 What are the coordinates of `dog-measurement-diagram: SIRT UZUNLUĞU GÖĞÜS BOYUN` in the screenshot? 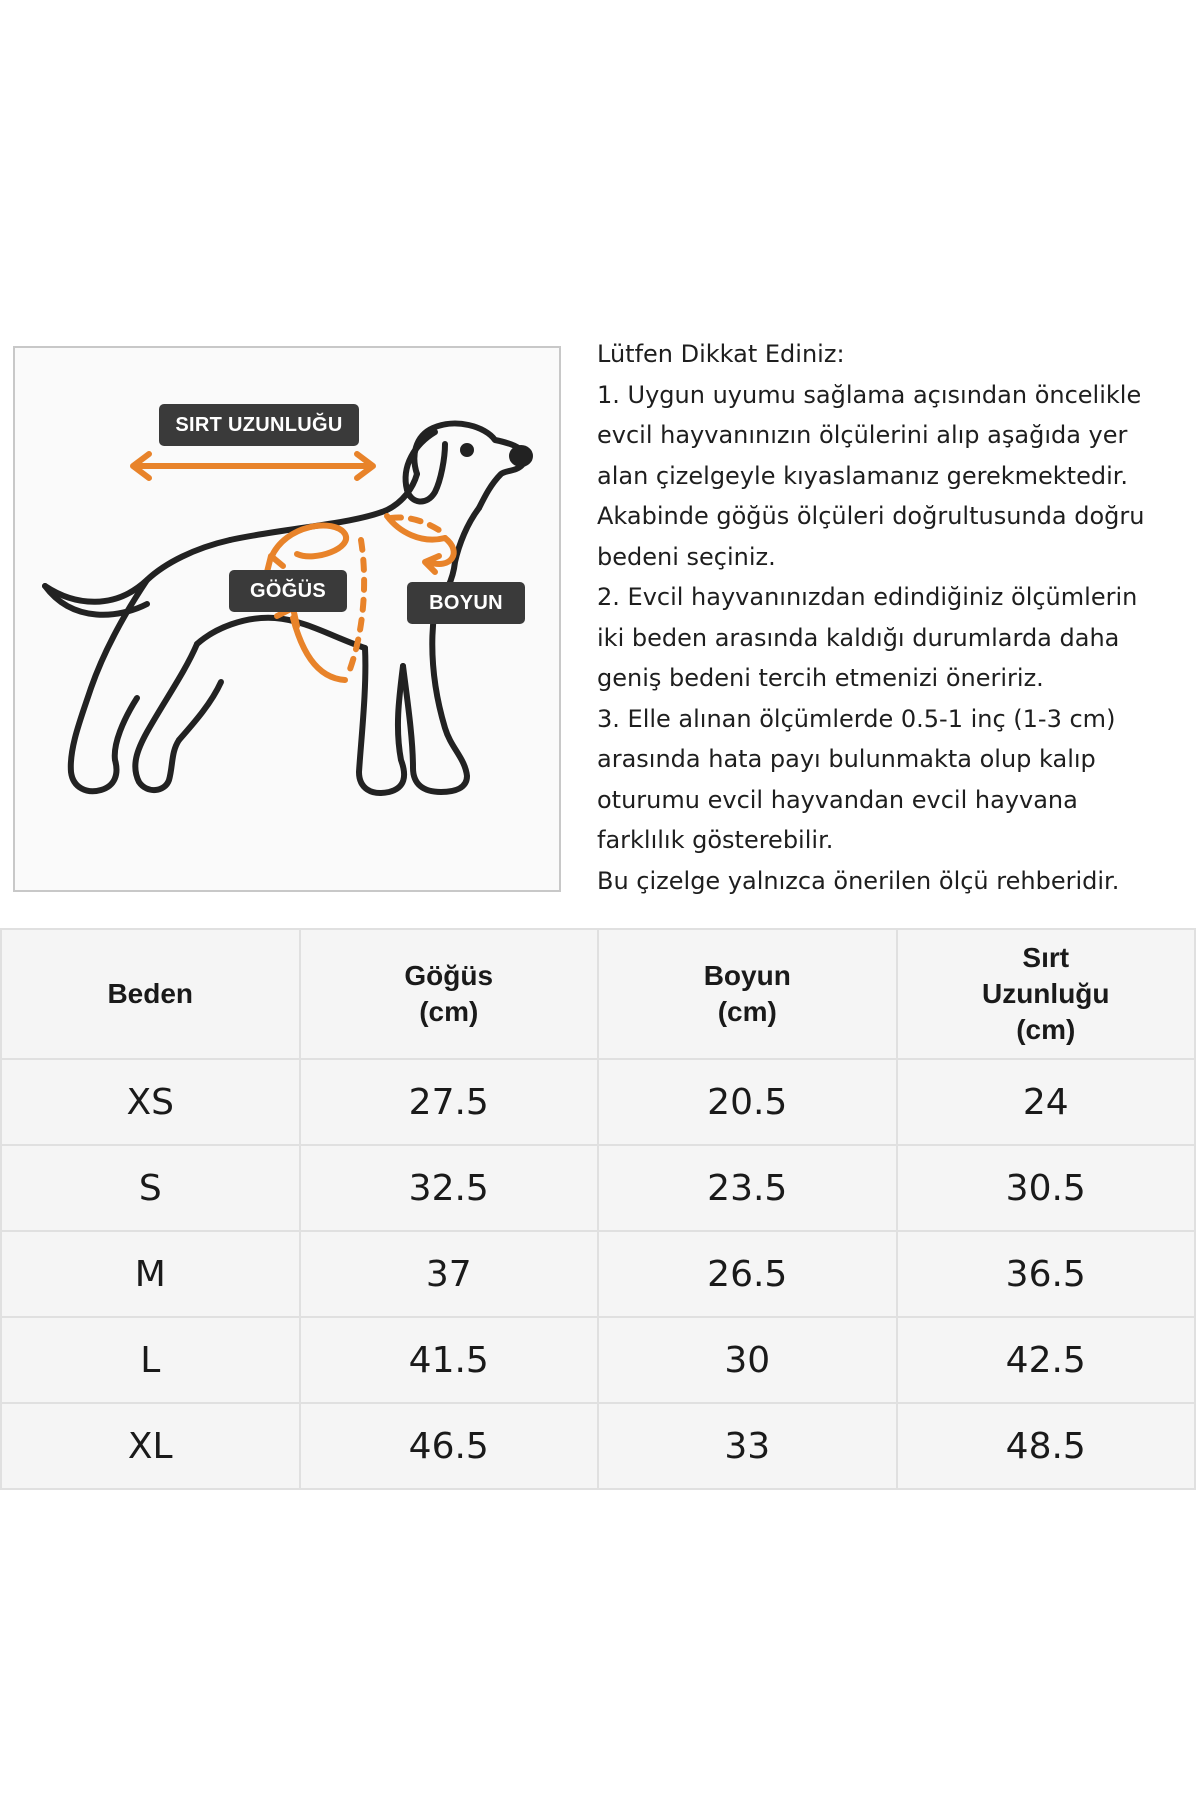 It's located at (287, 619).